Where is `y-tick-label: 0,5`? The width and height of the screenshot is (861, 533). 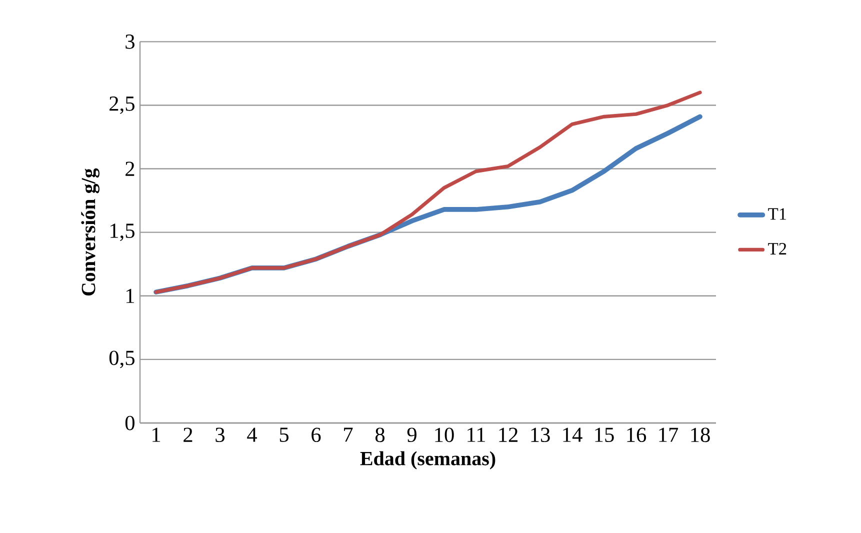 y-tick-label: 0,5 is located at coordinates (121, 359).